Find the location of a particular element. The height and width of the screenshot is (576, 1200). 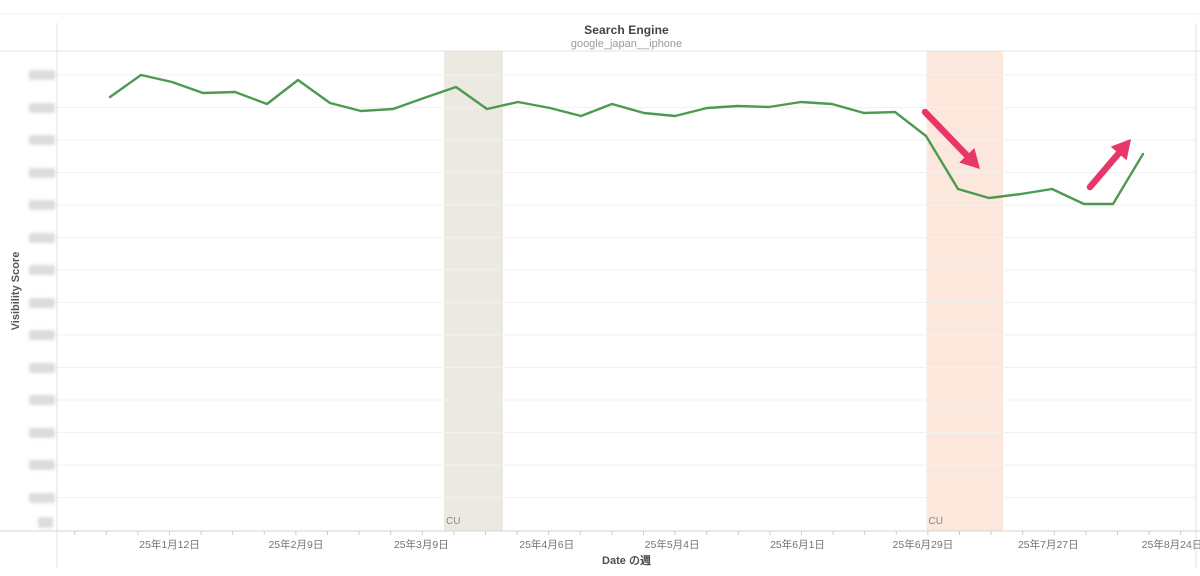

x-tick-label: 25年7月27日 is located at coordinates (1048, 545).